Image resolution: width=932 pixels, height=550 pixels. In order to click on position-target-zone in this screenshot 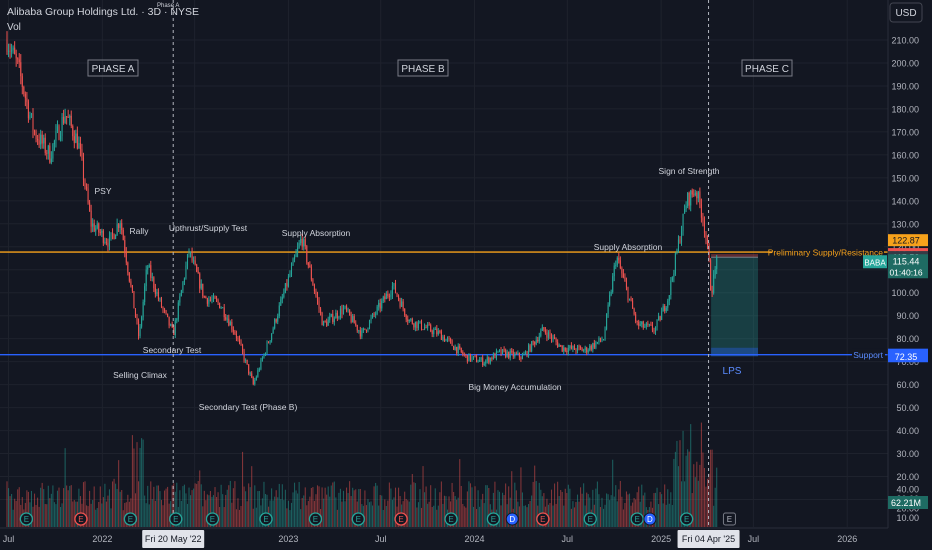, I will do `click(734, 256)`.